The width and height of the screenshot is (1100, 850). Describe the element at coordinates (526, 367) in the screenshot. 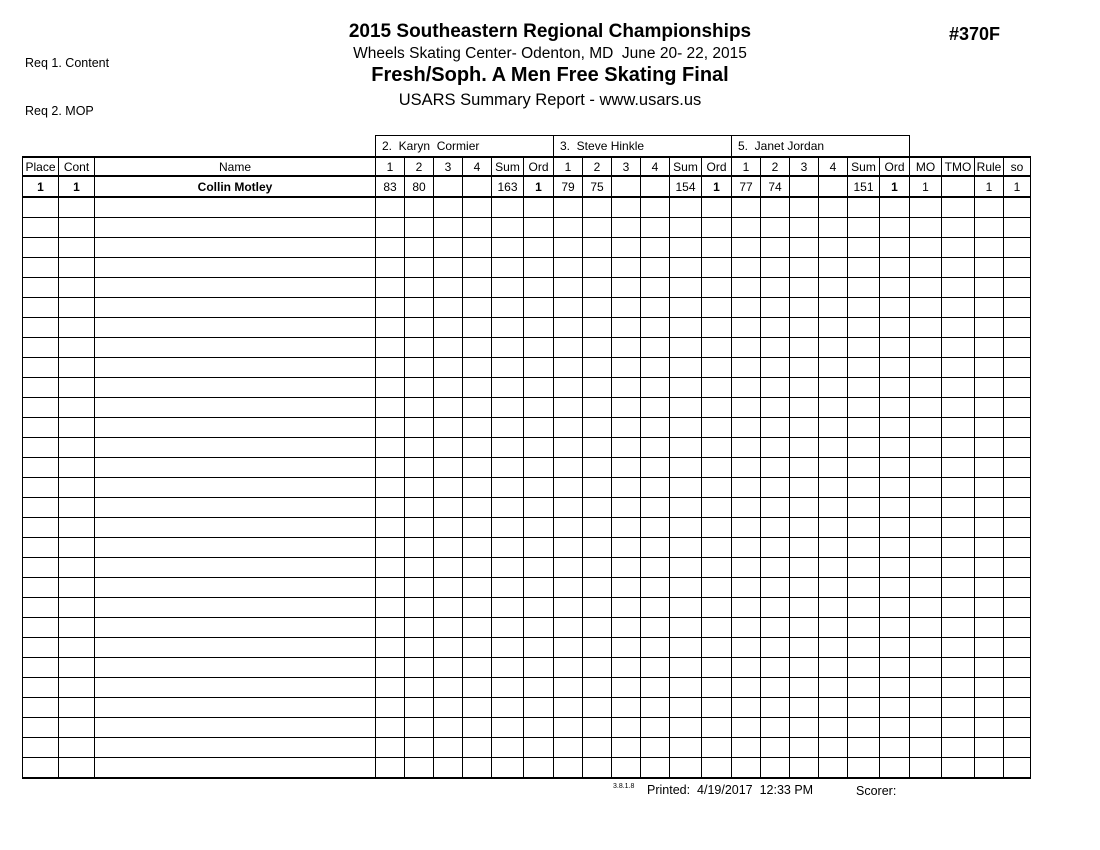

I see `empty-row` at that location.